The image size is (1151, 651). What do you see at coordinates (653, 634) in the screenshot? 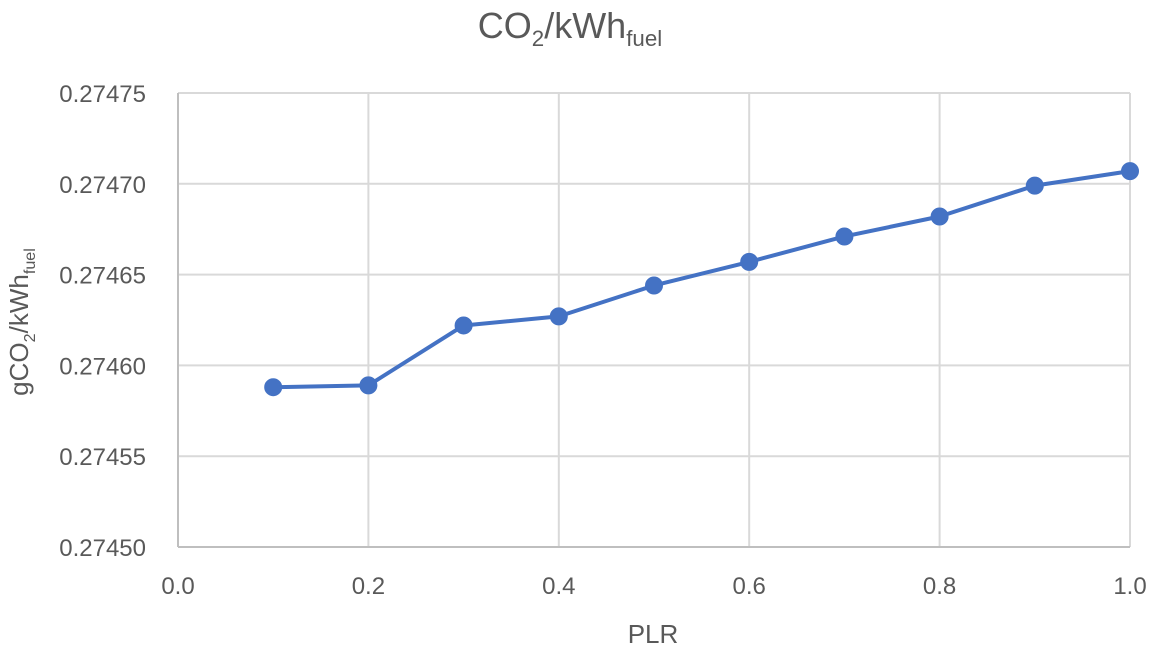
I see `x-axis-title: PLR` at bounding box center [653, 634].